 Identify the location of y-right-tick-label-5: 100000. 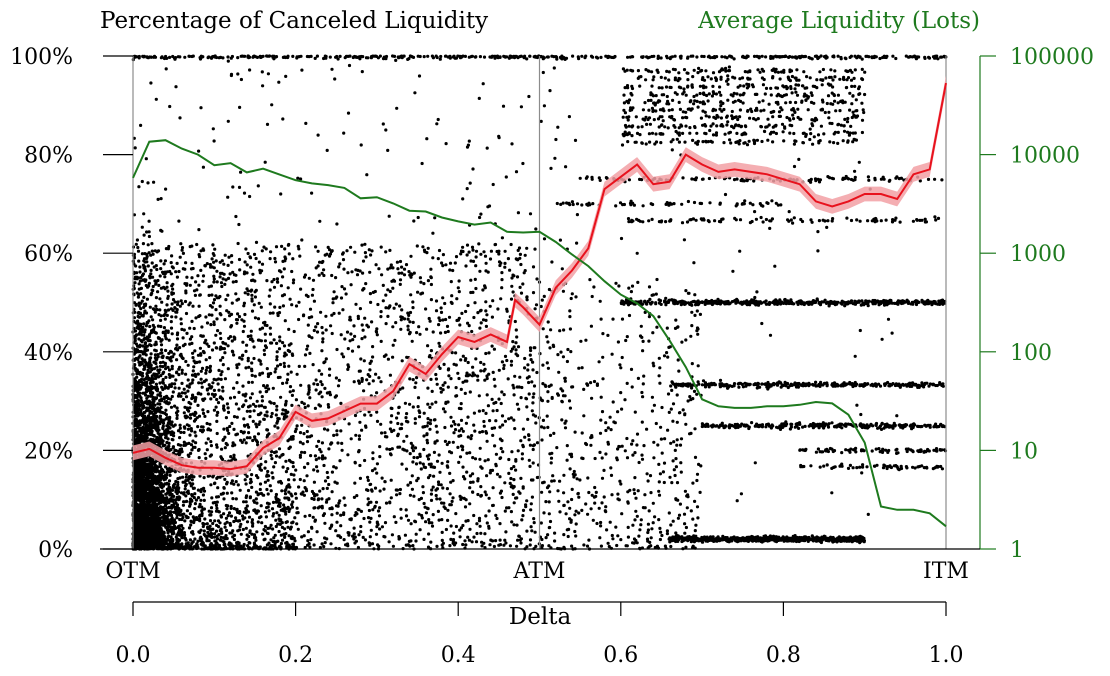
(1052, 57).